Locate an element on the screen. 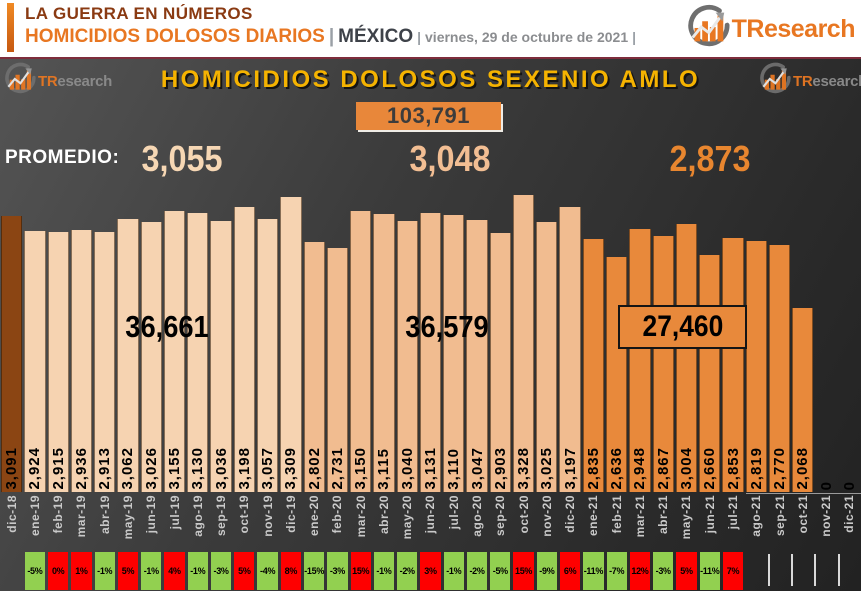 The image size is (861, 591). month-label: oct-20 is located at coordinates (523, 522).